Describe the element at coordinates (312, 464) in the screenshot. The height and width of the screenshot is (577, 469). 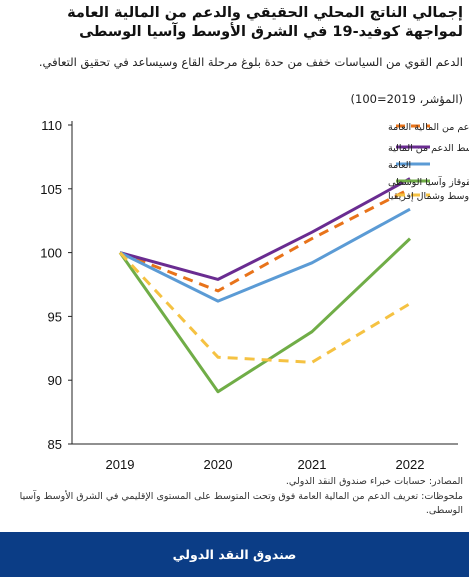
I see `x-tick-label: 2021` at that location.